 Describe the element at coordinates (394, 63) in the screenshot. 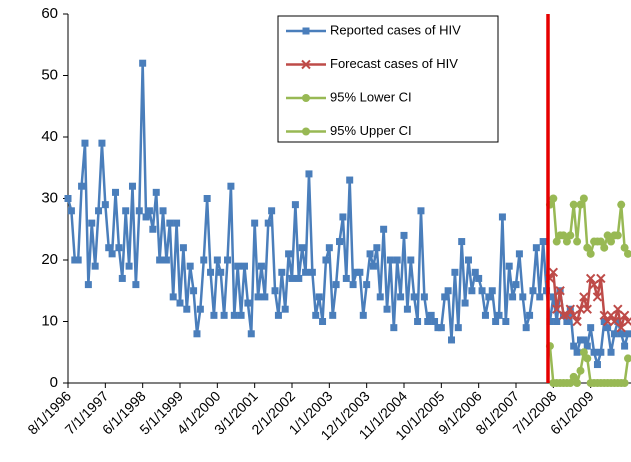

I see `legend-label: Forecast cases of HIV` at that location.